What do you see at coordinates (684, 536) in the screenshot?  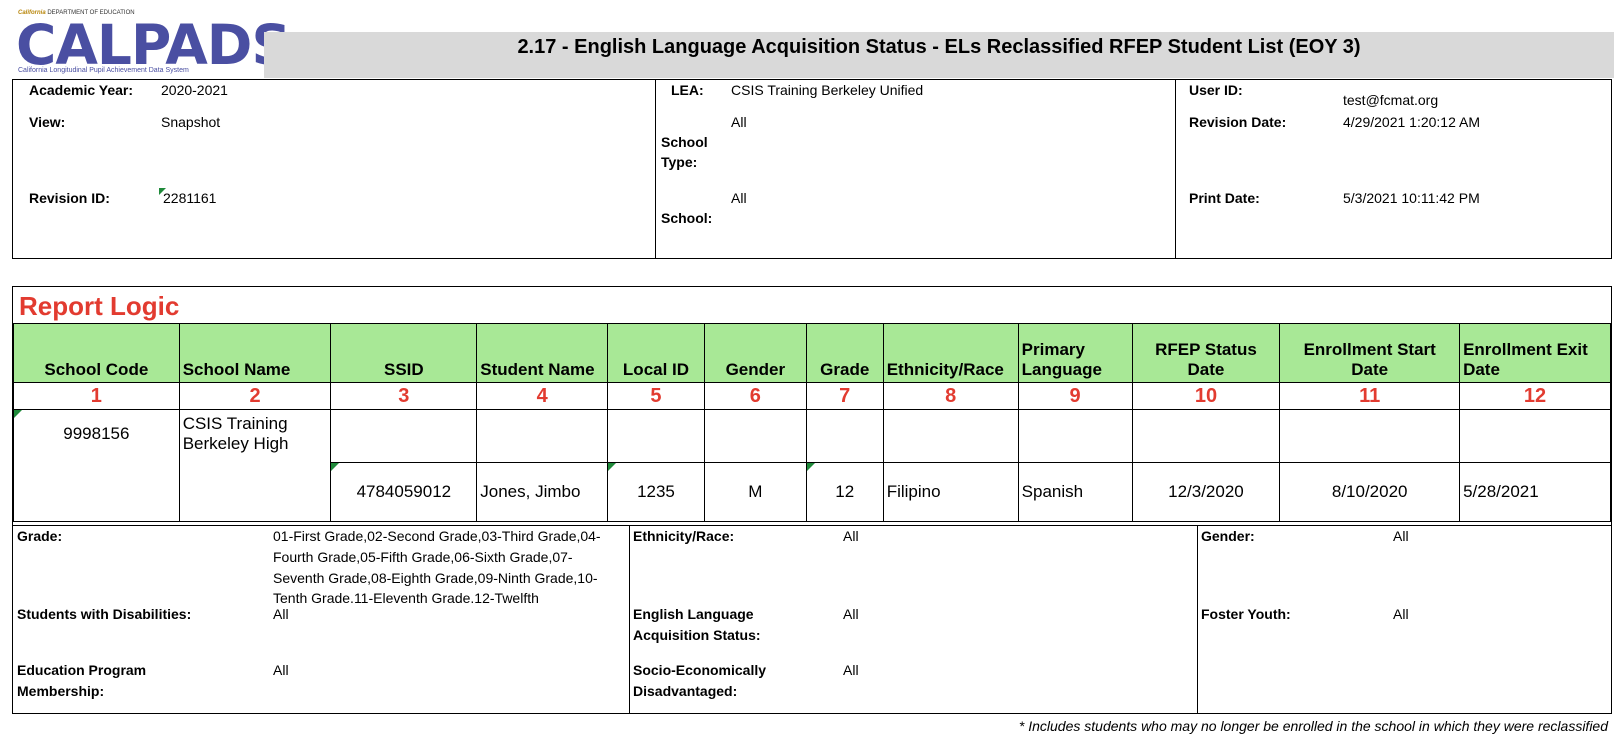 I see `ethnicity-filter-label: Ethnicity/Race:` at bounding box center [684, 536].